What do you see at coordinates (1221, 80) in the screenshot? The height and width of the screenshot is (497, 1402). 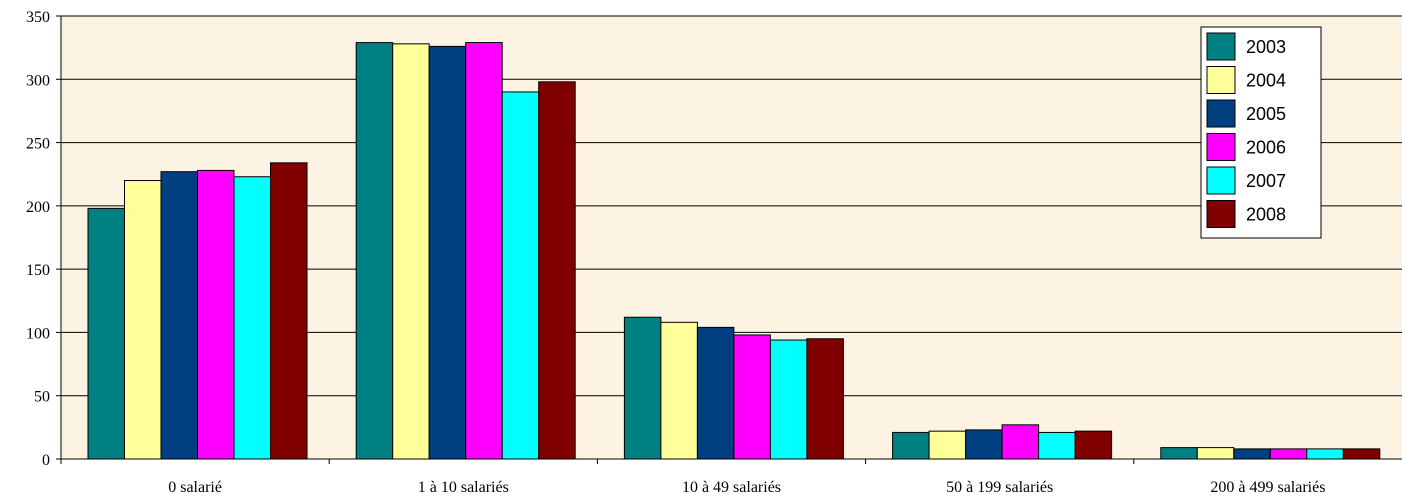 I see `legend-swatch-2004` at bounding box center [1221, 80].